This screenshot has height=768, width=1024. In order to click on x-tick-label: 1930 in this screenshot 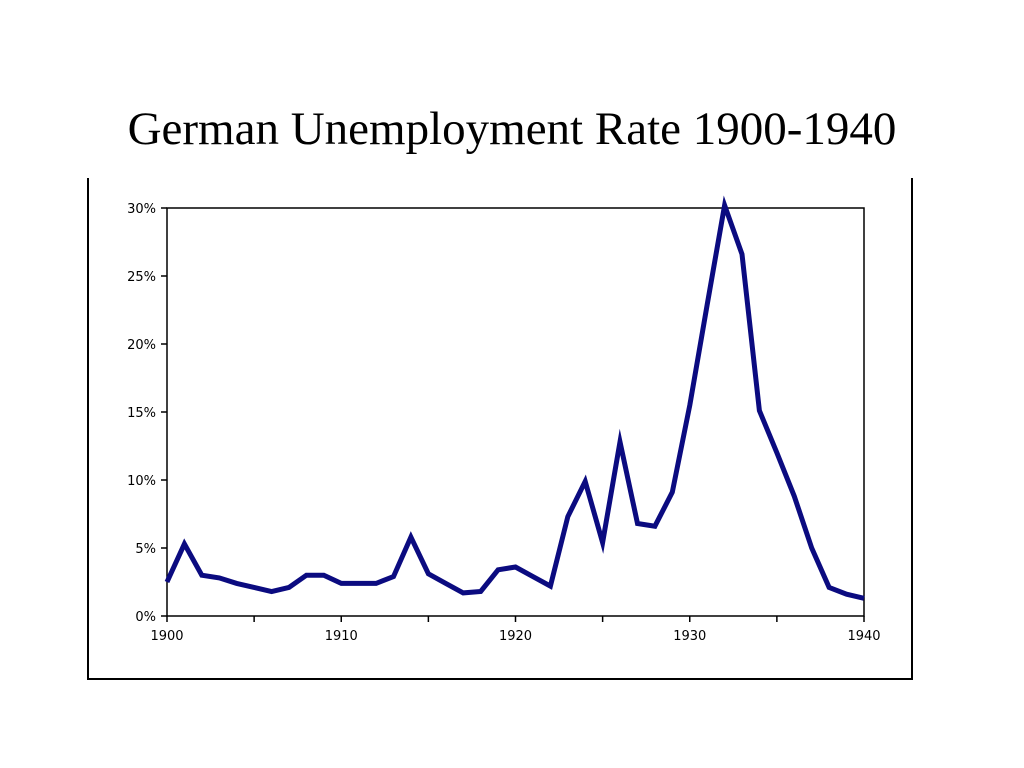, I will do `click(689, 636)`.